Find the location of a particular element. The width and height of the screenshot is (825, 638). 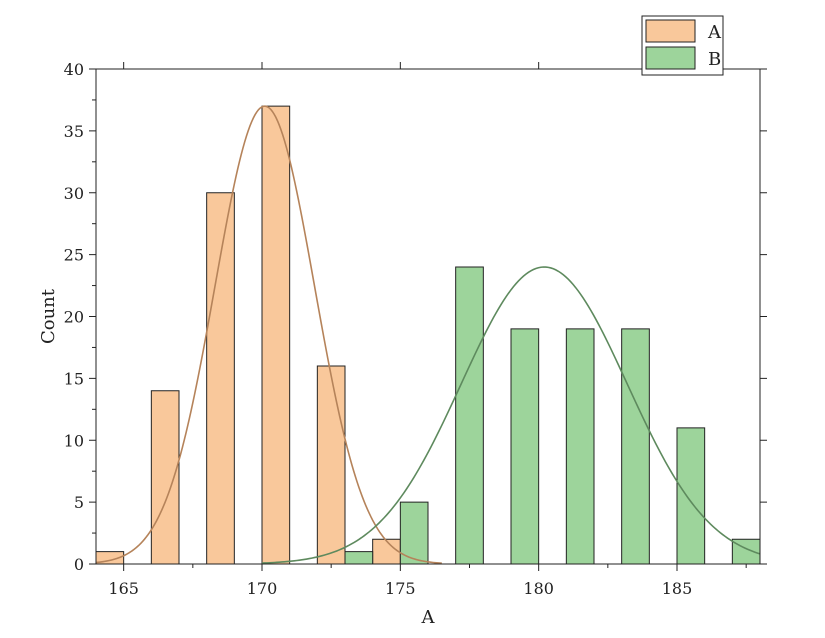

y-tick-label: 0 is located at coordinates (79, 564).